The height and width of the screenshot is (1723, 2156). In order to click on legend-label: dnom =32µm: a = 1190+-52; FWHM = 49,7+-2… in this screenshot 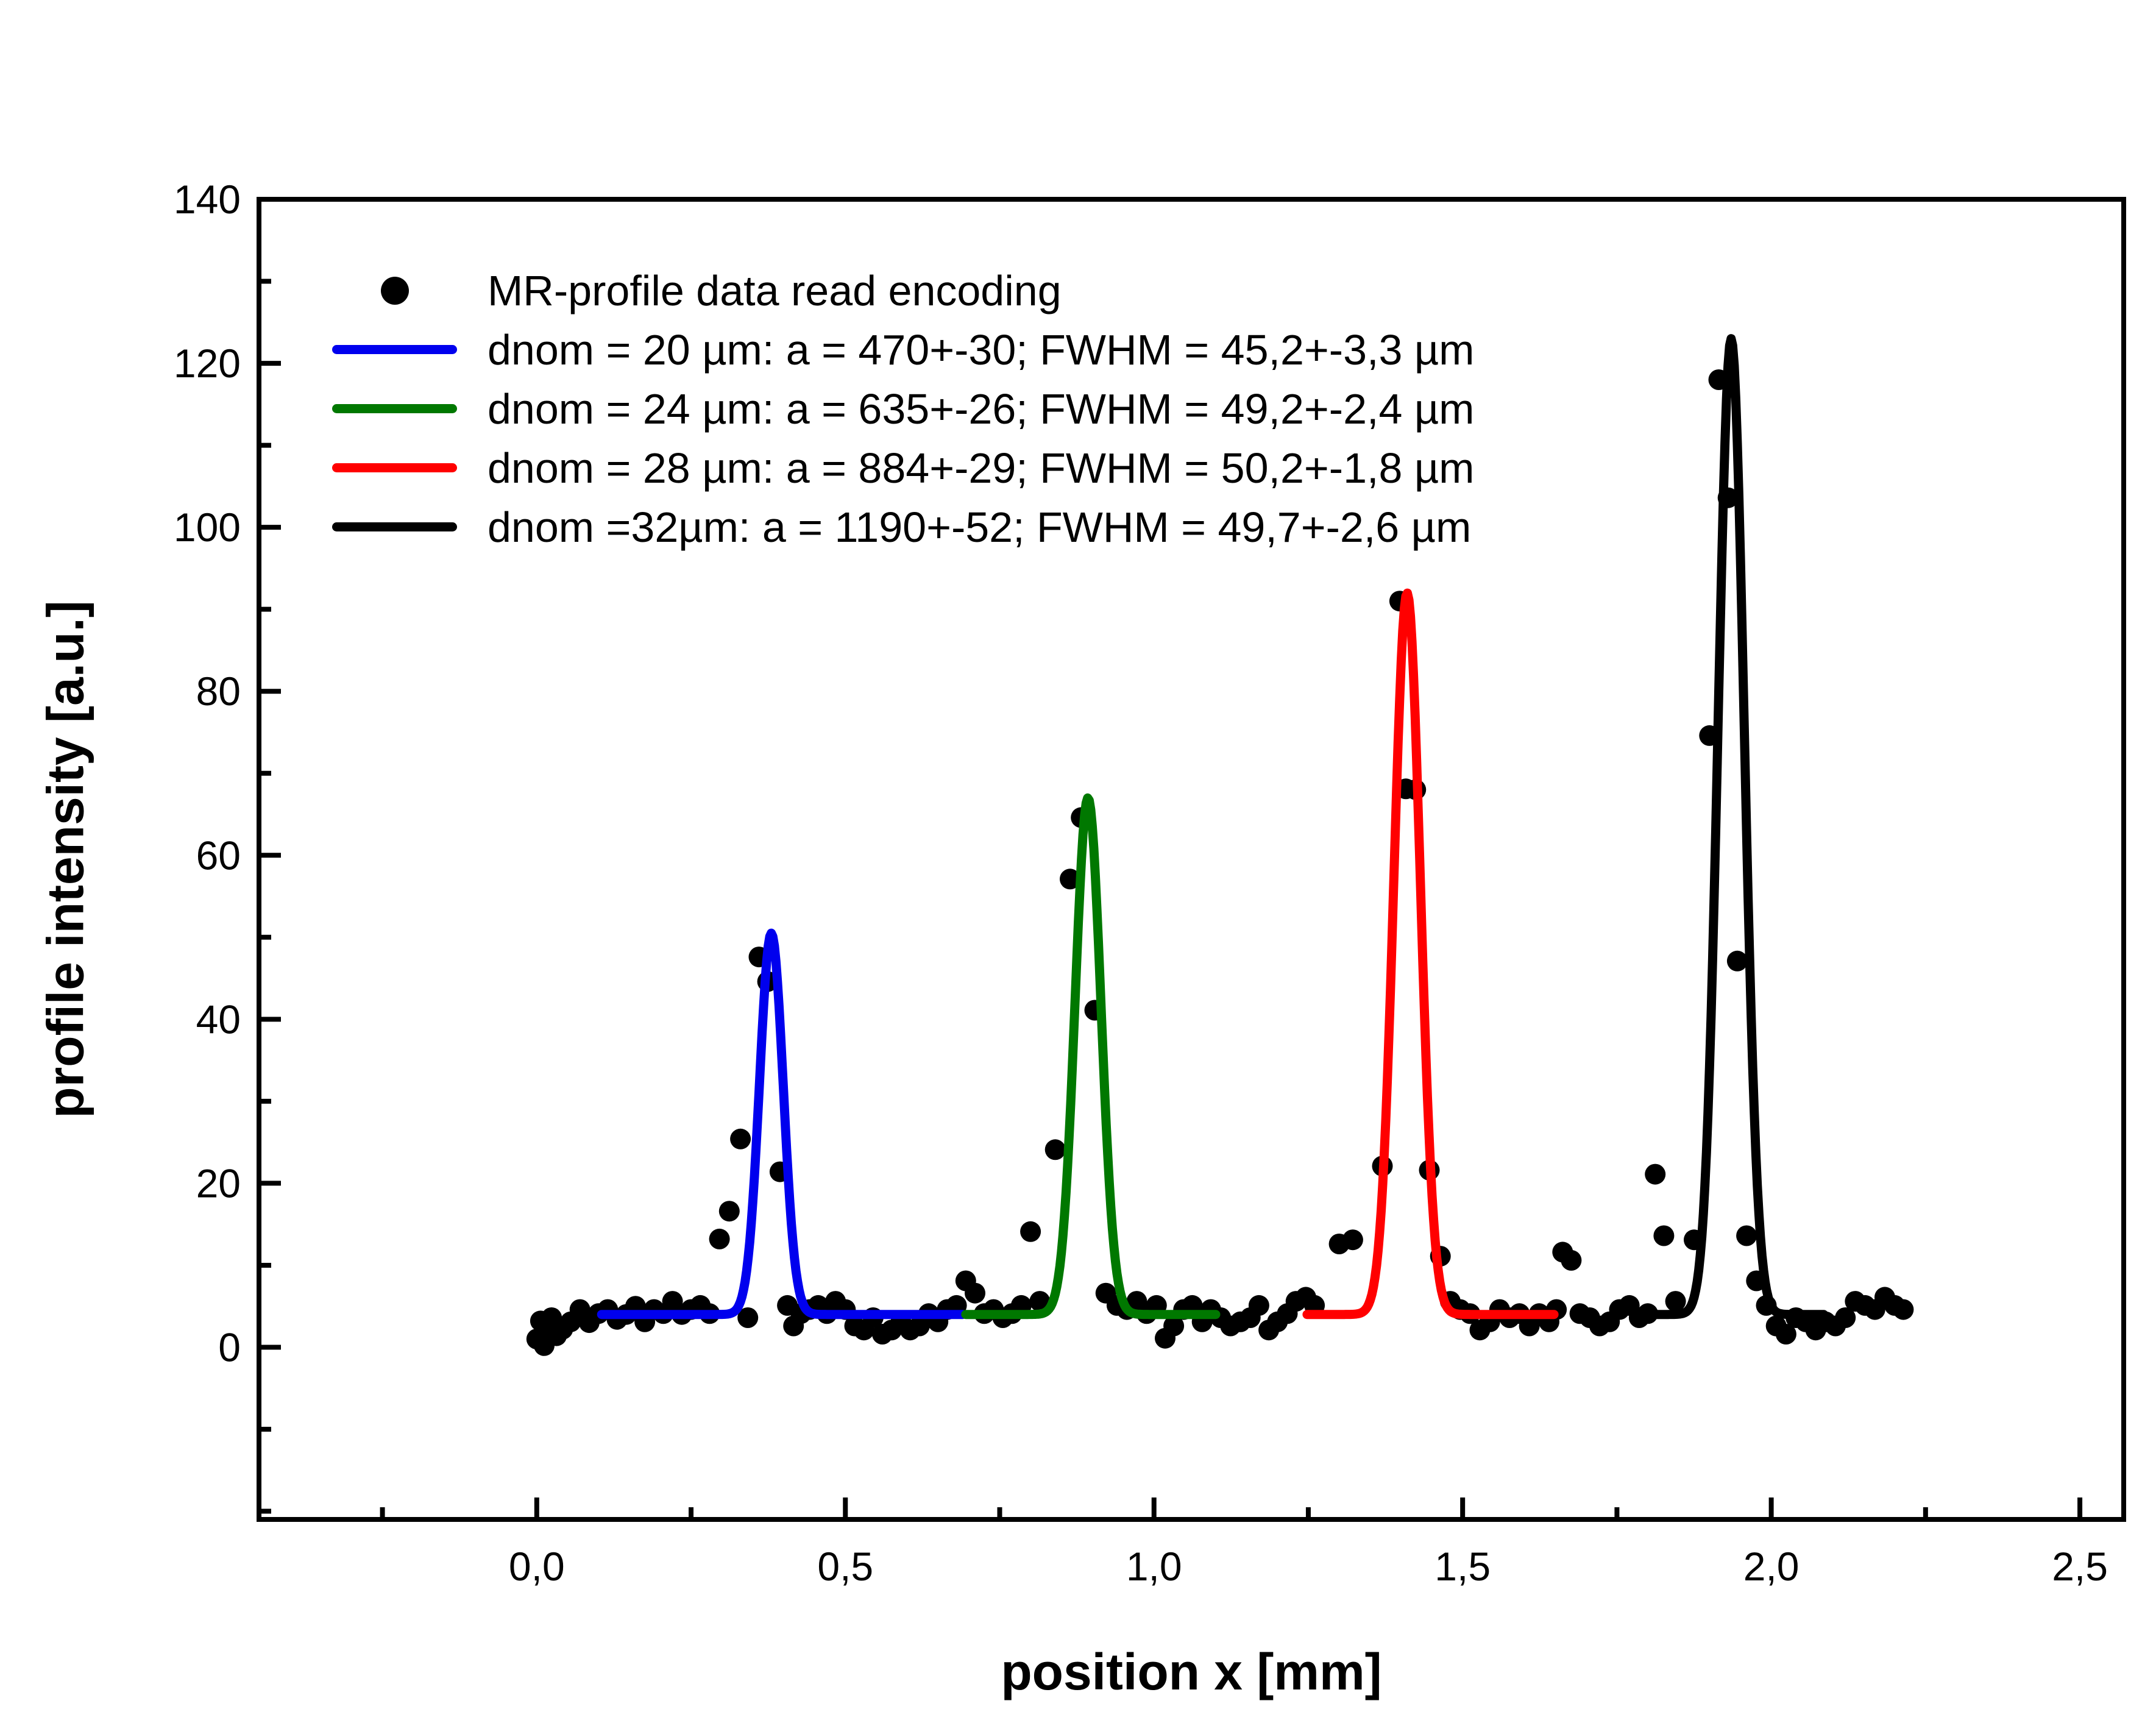, I will do `click(980, 527)`.